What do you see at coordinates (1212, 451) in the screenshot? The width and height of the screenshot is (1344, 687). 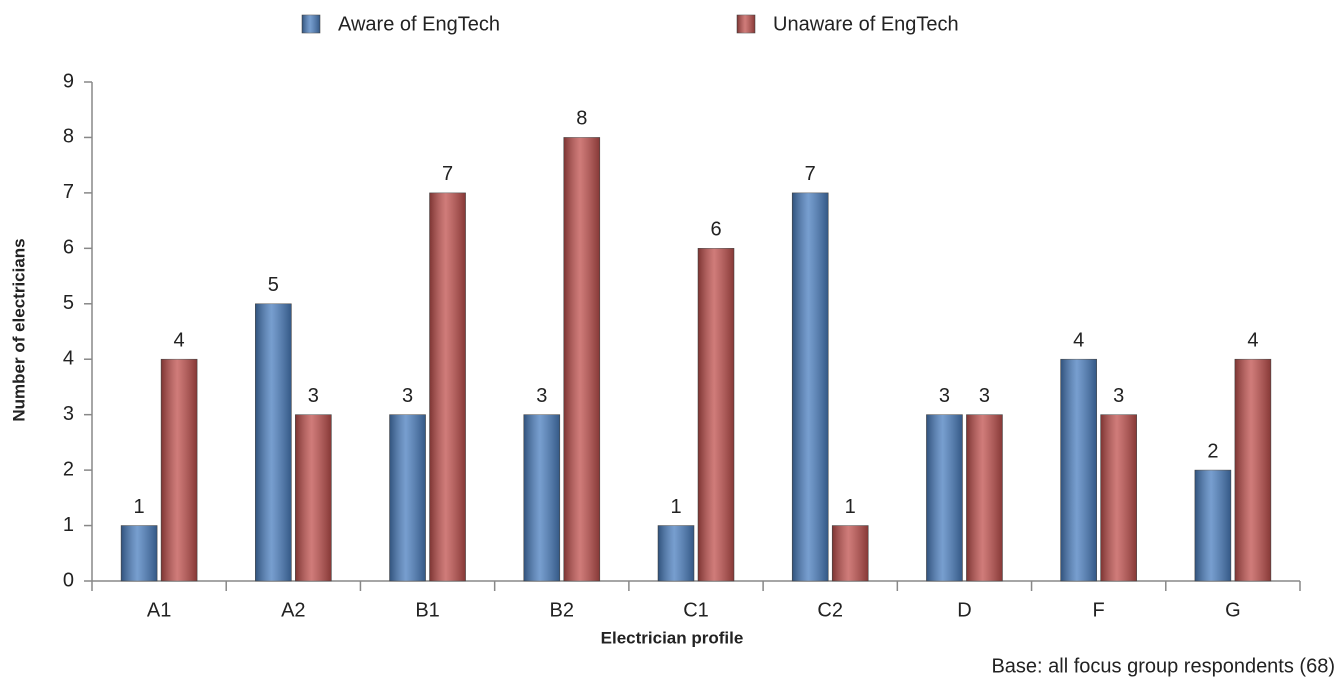 I see `data-label: 2` at bounding box center [1212, 451].